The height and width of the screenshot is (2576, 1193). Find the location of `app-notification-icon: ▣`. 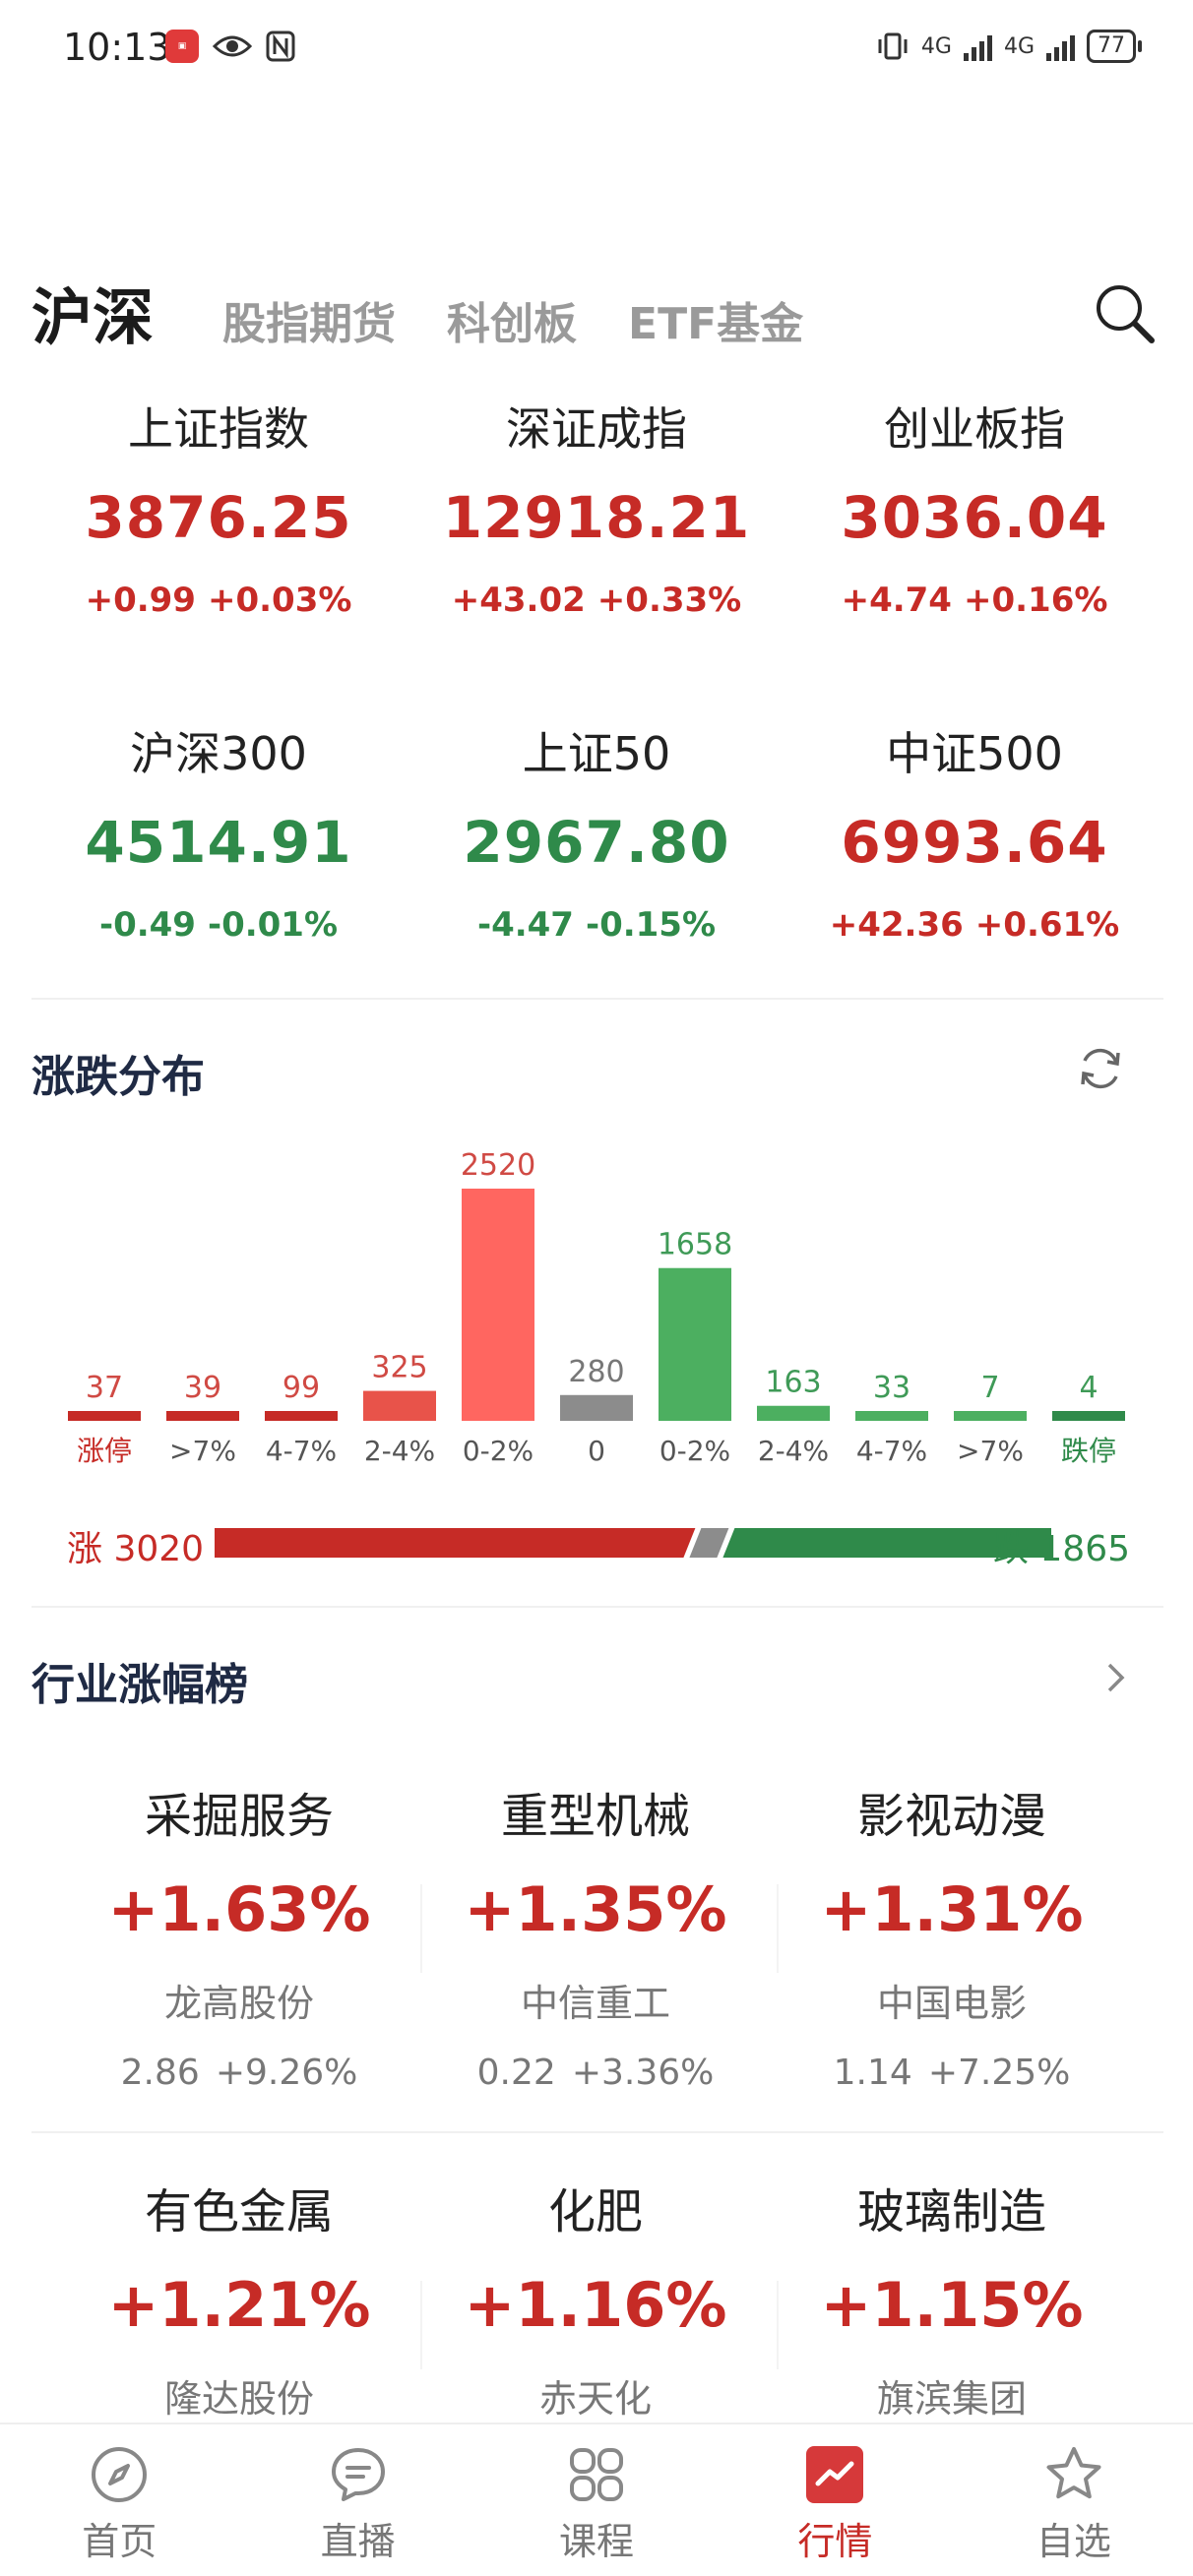

app-notification-icon: ▣ is located at coordinates (182, 46).